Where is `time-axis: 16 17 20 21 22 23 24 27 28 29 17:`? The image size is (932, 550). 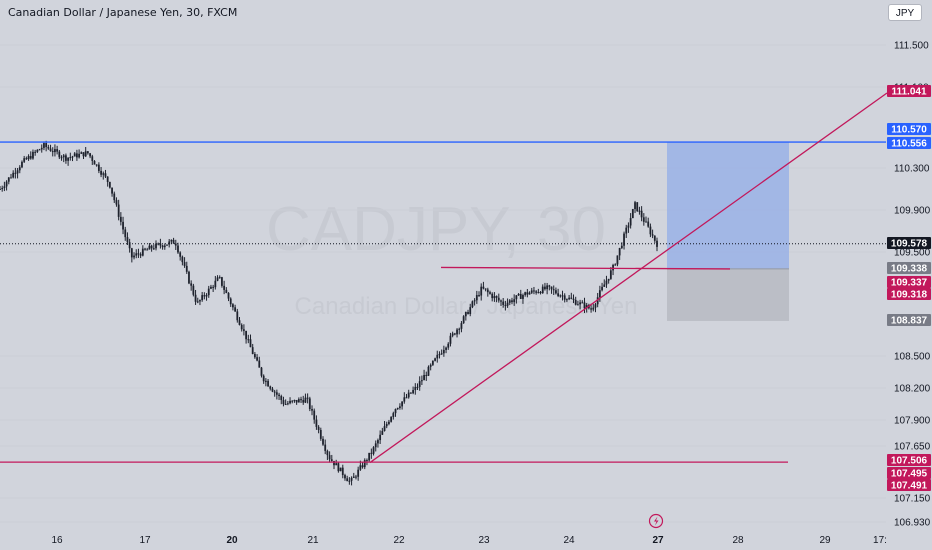 time-axis: 16 17 20 21 22 23 24 27 28 29 17: is located at coordinates (469, 540).